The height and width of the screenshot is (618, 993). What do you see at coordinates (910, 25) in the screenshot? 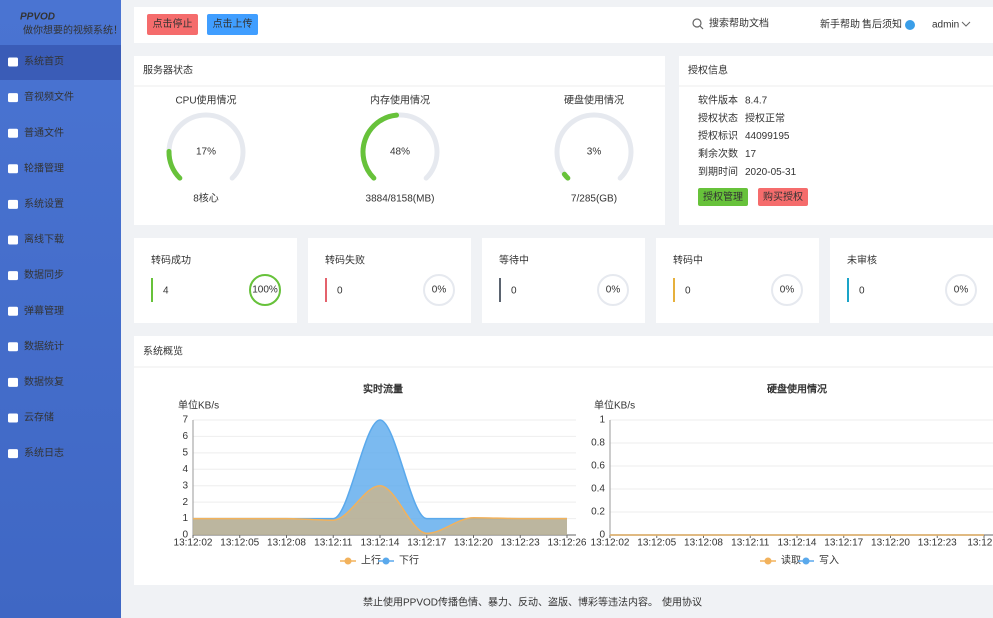
I see `theme-icon` at bounding box center [910, 25].